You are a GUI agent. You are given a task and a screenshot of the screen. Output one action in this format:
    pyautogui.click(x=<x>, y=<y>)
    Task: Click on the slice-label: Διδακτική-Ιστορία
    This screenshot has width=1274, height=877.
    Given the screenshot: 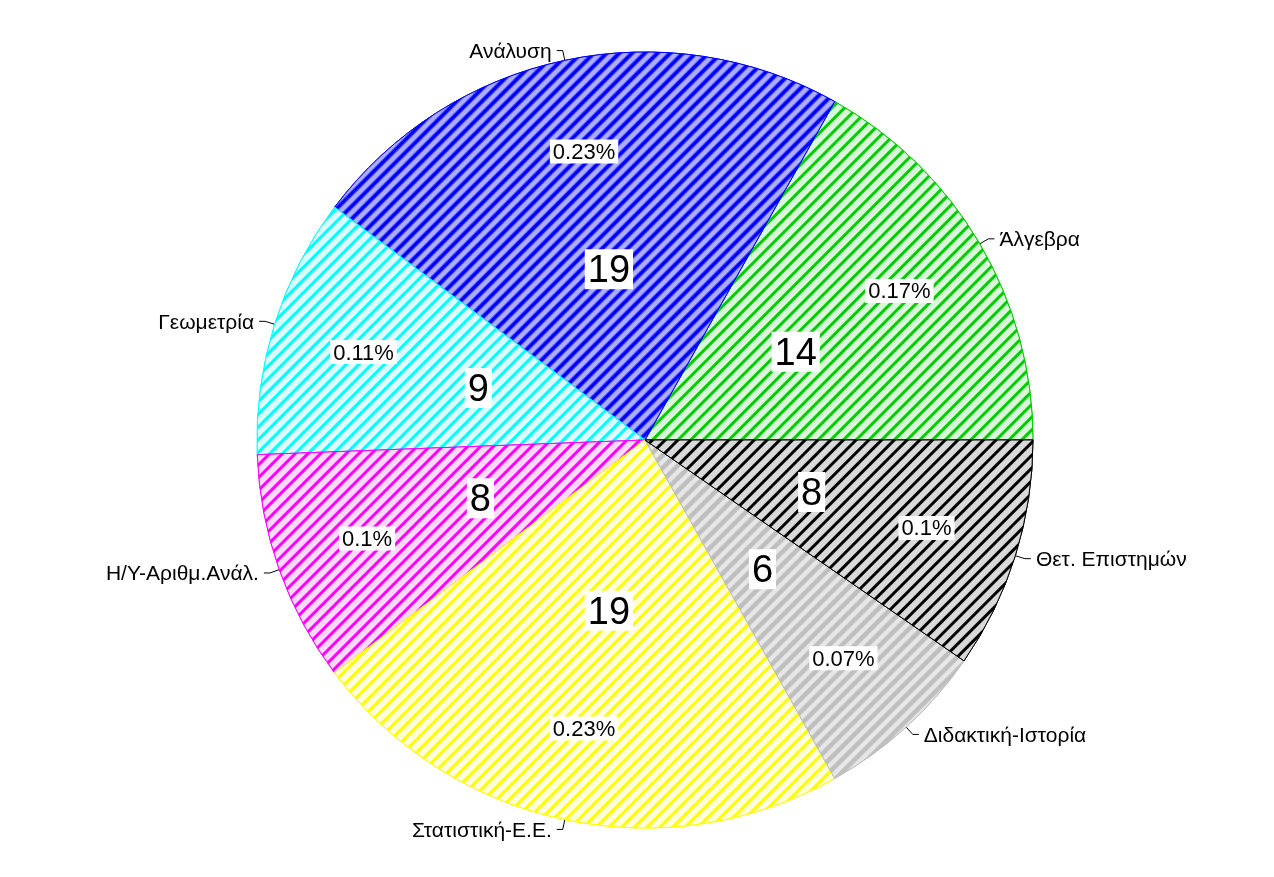 What is the action you would take?
    pyautogui.click(x=1005, y=734)
    